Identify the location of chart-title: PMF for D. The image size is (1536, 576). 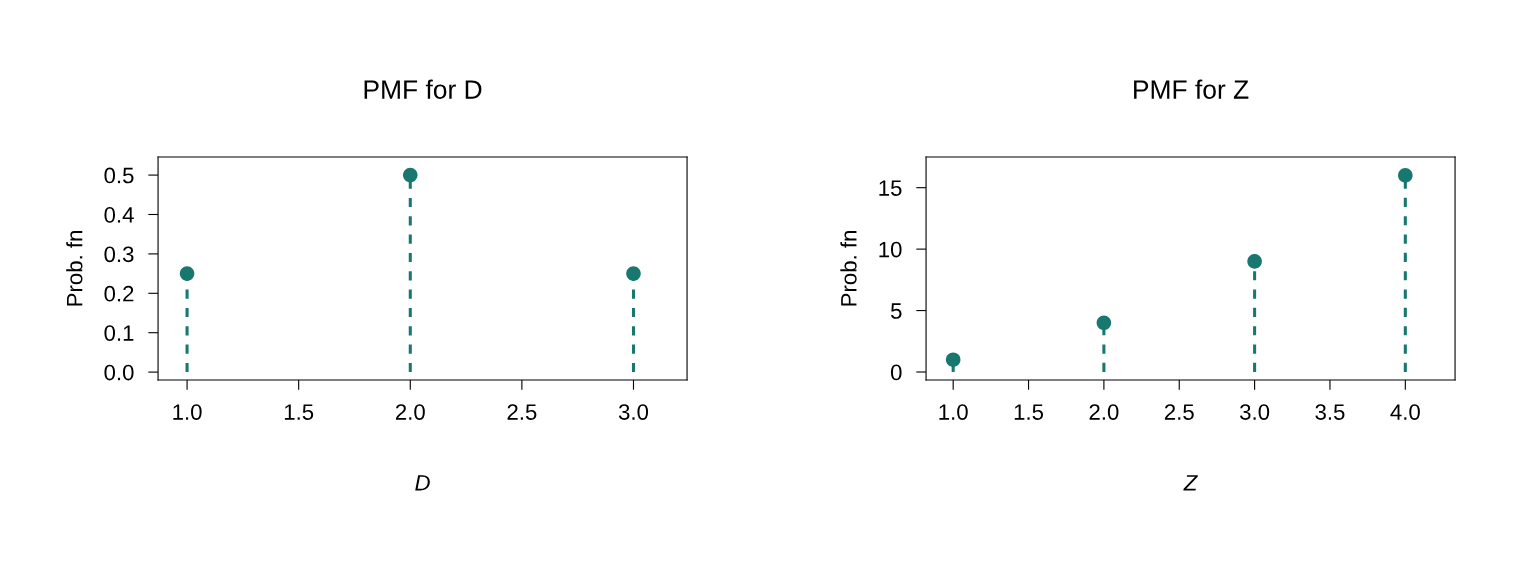
(423, 89).